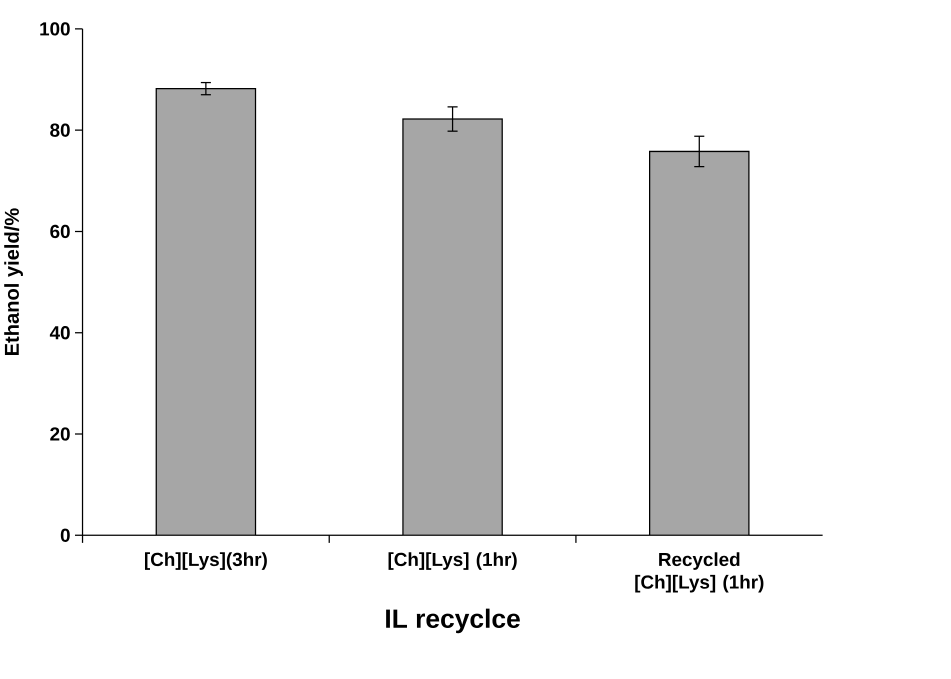 The height and width of the screenshot is (679, 951). What do you see at coordinates (60, 333) in the screenshot?
I see `y-tick-label: 40` at bounding box center [60, 333].